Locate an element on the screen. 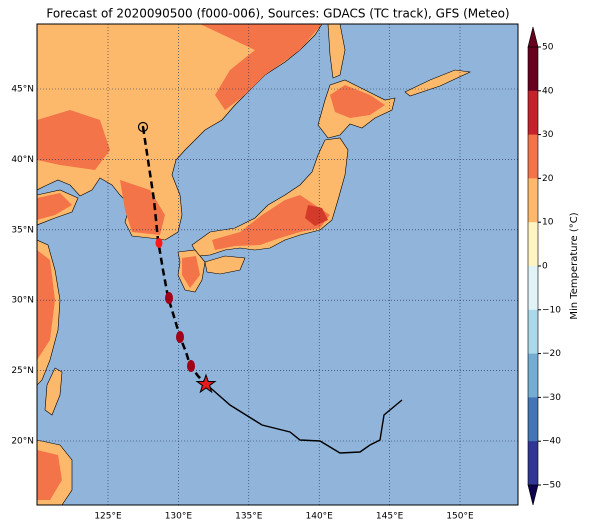 This screenshot has height=529, width=592. lon-label: 145°E is located at coordinates (390, 517).